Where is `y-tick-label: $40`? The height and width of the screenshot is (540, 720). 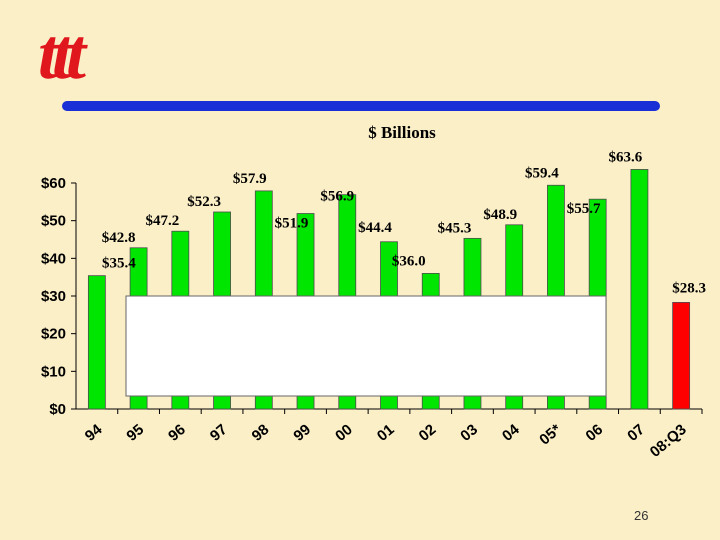
y-tick-label: $40 is located at coordinates (53, 258).